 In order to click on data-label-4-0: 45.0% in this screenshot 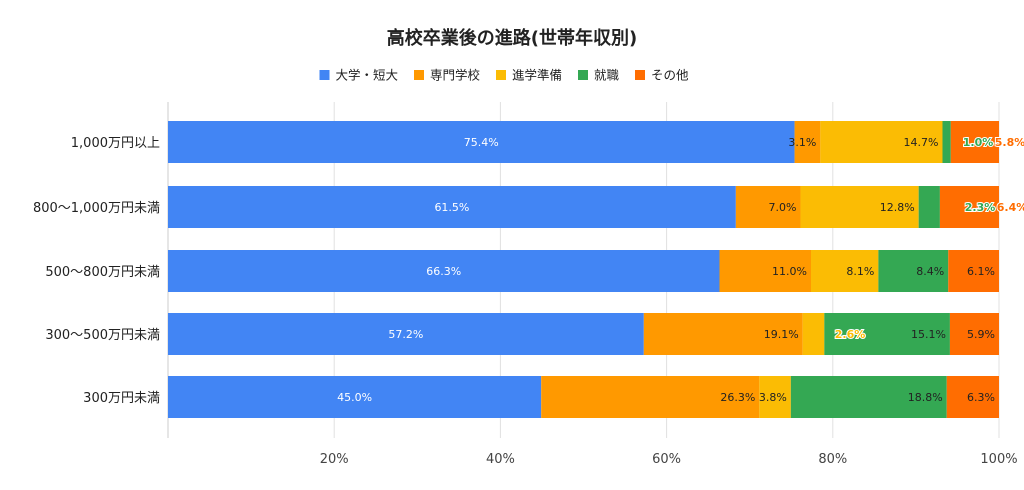, I will do `click(354, 397)`.